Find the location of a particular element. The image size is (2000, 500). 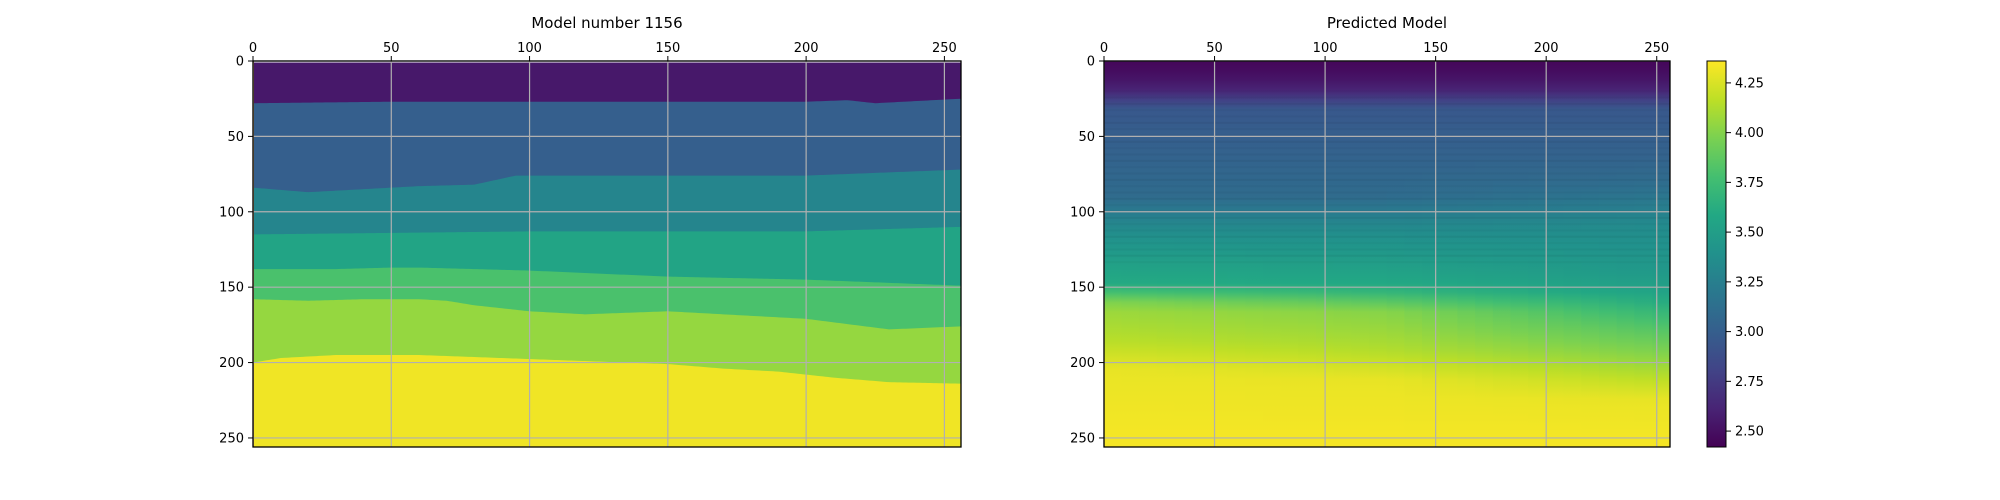

colorbar-tick-label: 3.25 is located at coordinates (1749, 282).